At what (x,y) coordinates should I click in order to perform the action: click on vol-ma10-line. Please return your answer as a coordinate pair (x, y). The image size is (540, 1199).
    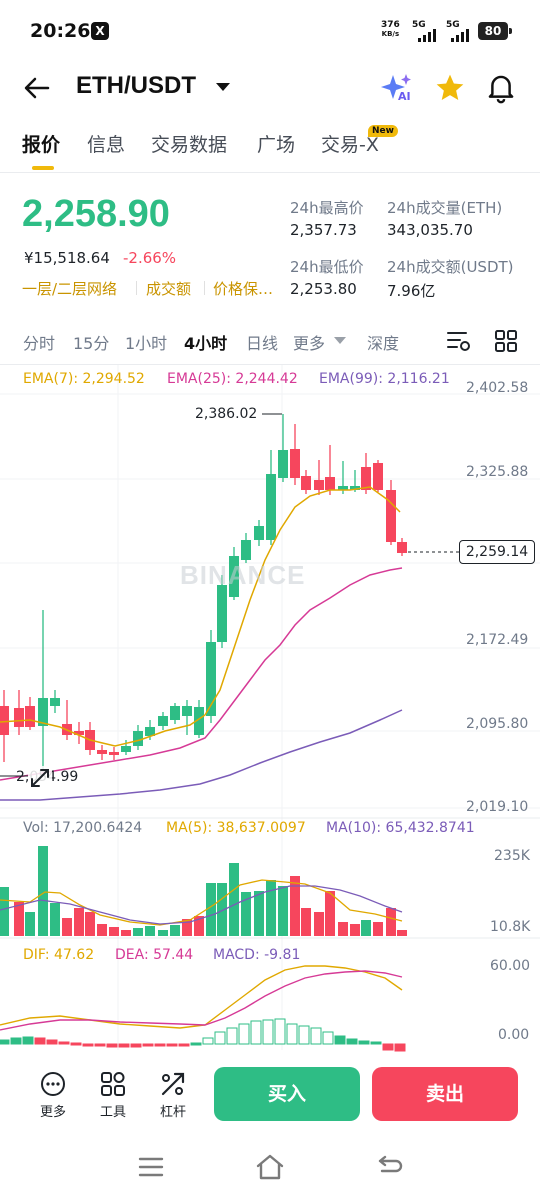
    Looking at the image, I should click on (201, 905).